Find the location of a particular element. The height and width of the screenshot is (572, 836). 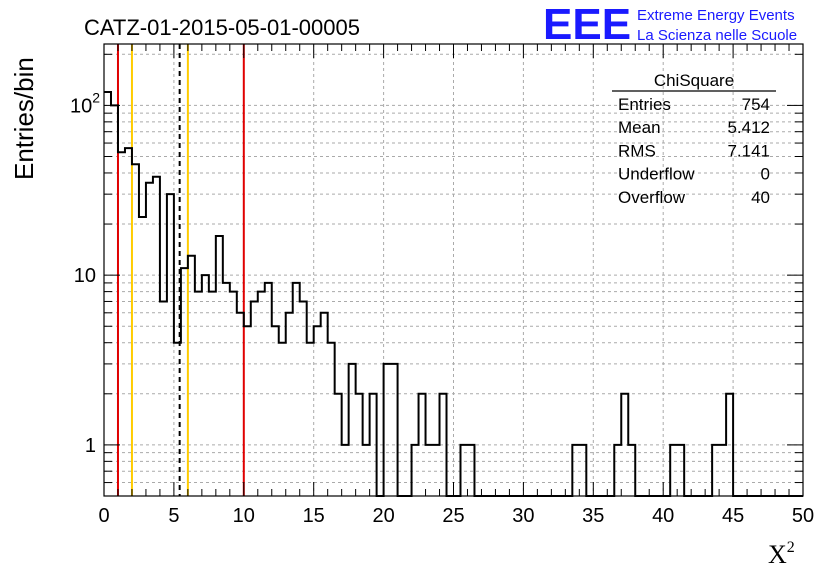

x-tick-label: 50 is located at coordinates (803, 516).